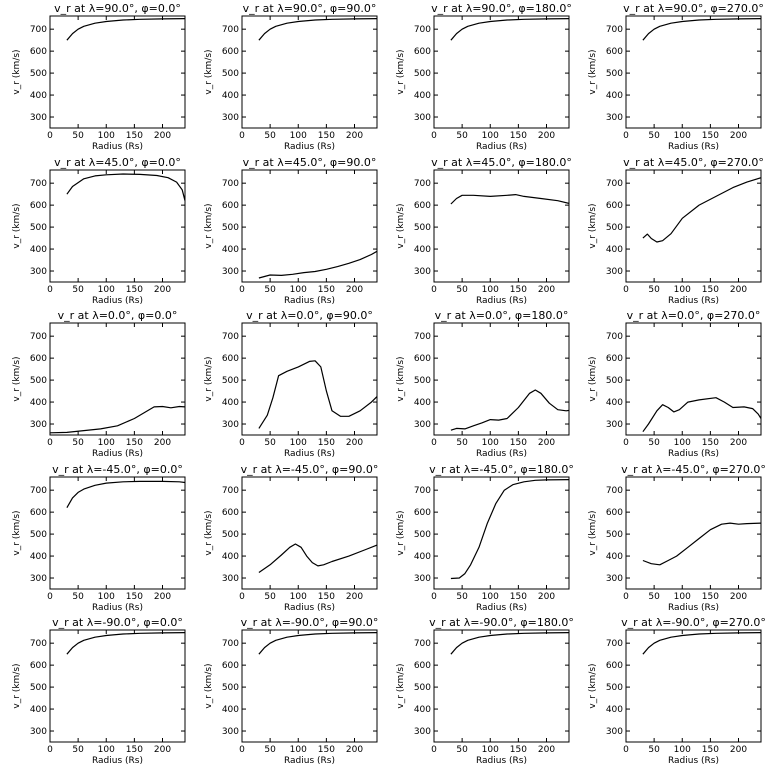  What do you see at coordinates (693, 8) in the screenshot?
I see `subplot-title: v_r at λ=90.0°, φ=270.0°` at bounding box center [693, 8].